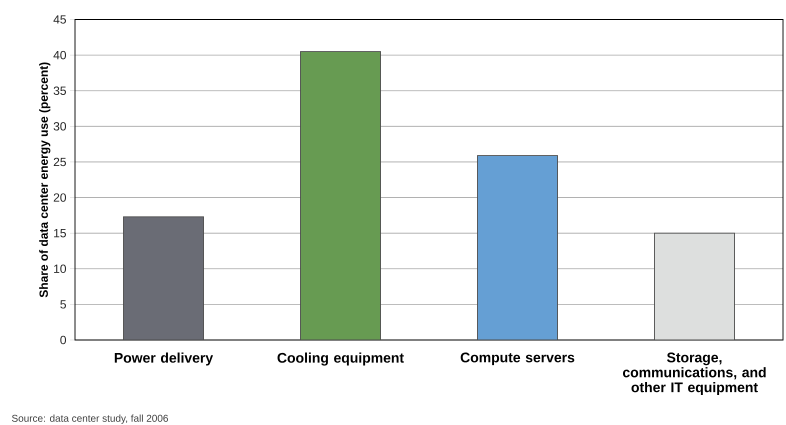 This screenshot has width=786, height=425. I want to click on x-tick-label: Power delivery, so click(164, 359).